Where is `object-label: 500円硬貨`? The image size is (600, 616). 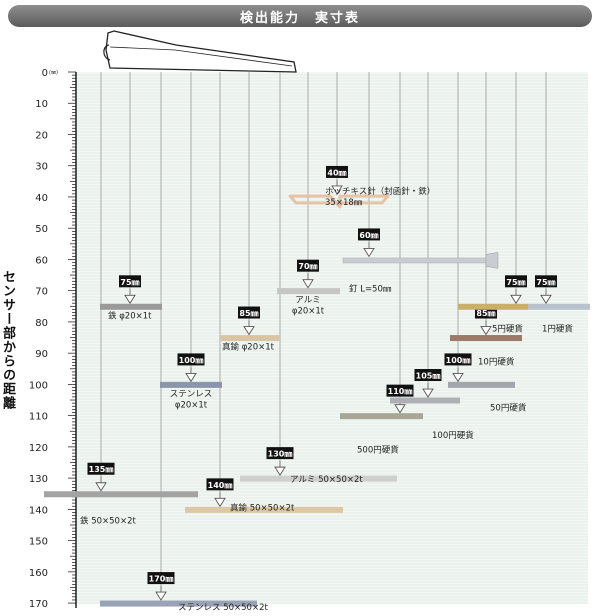 object-label: 500円硬貨 is located at coordinates (378, 450).